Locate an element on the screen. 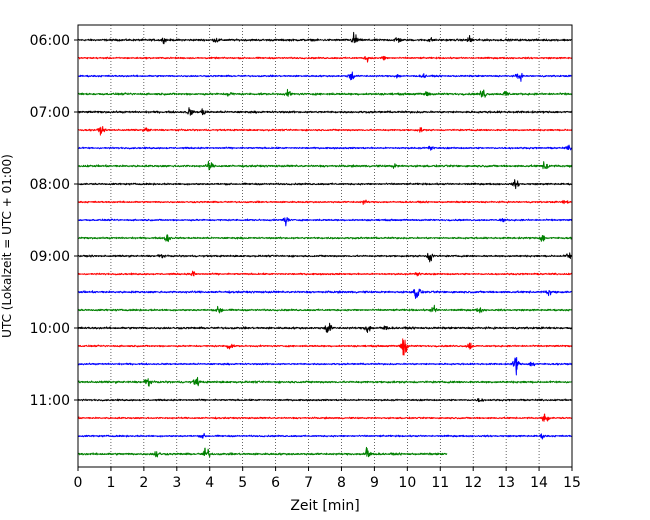 The image size is (650, 520). x-tick-label: 8 is located at coordinates (341, 483).